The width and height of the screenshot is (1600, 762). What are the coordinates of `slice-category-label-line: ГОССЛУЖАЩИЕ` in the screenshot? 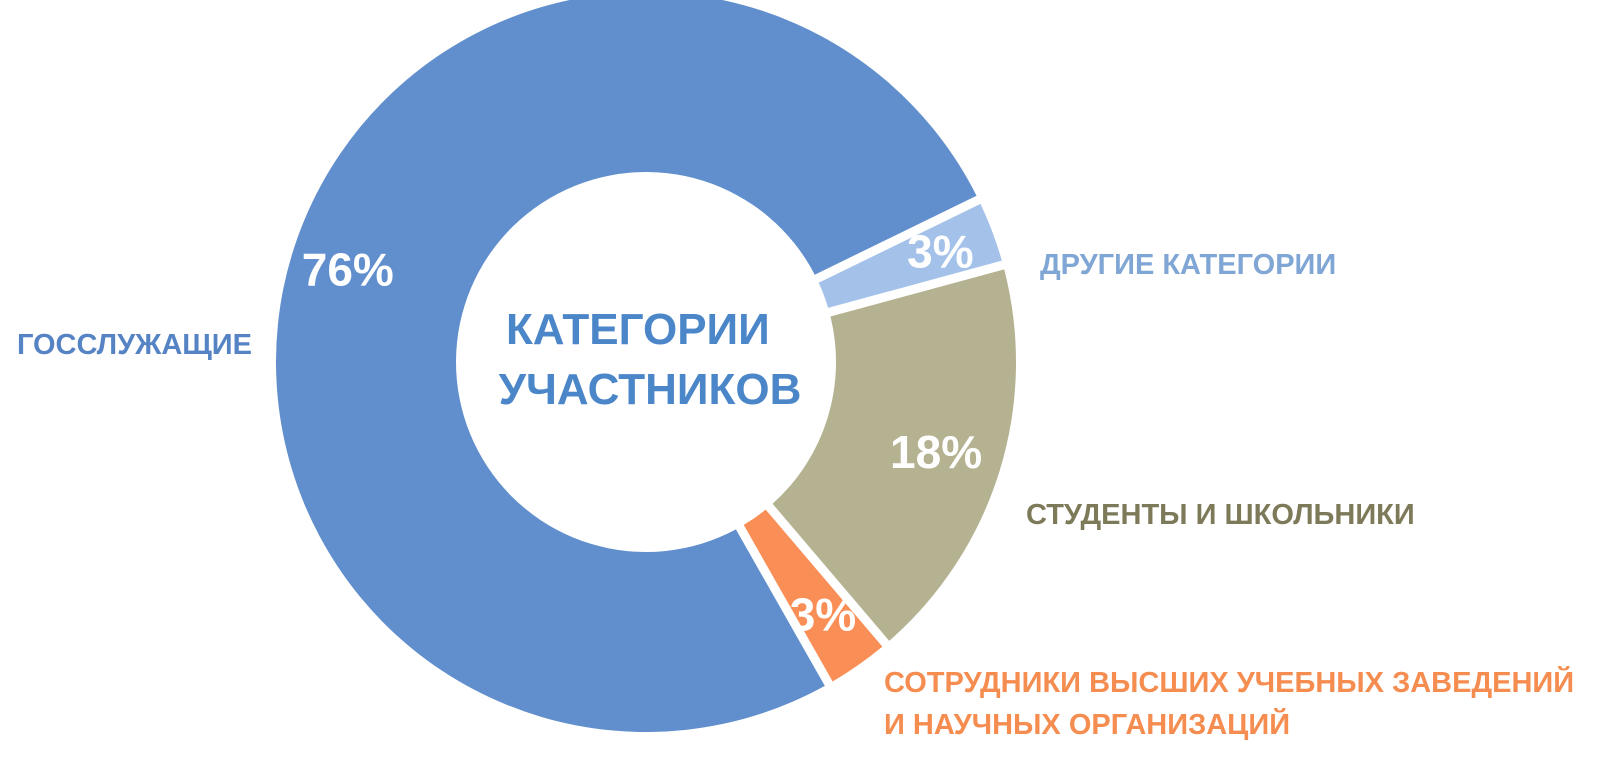 It's located at (134, 345).